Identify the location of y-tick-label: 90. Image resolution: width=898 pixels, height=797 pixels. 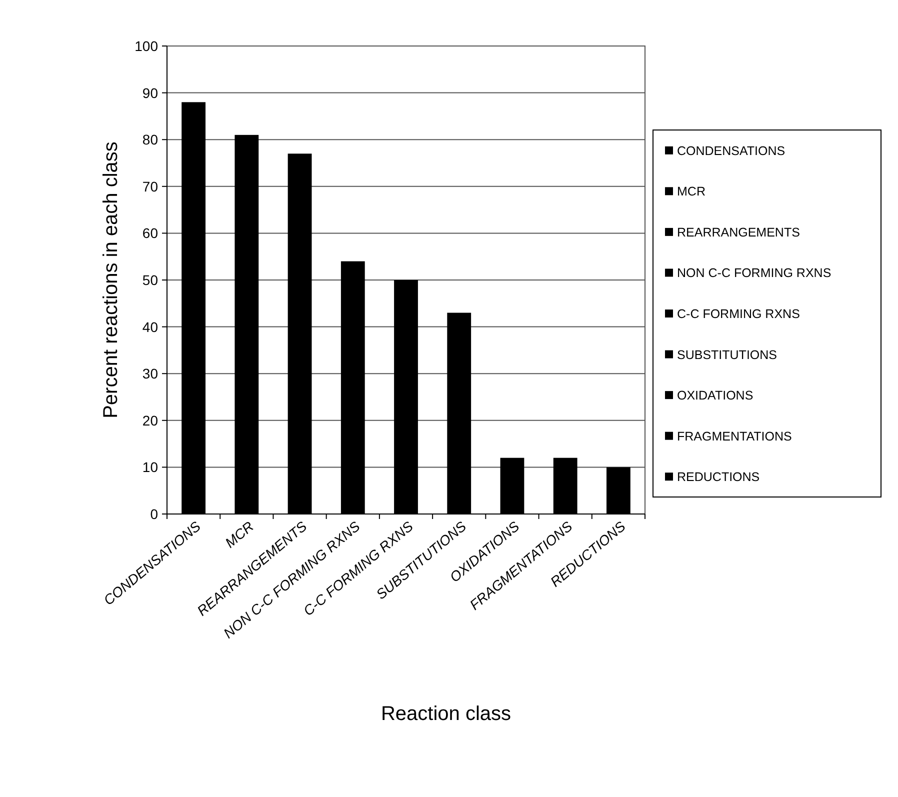
(150, 92).